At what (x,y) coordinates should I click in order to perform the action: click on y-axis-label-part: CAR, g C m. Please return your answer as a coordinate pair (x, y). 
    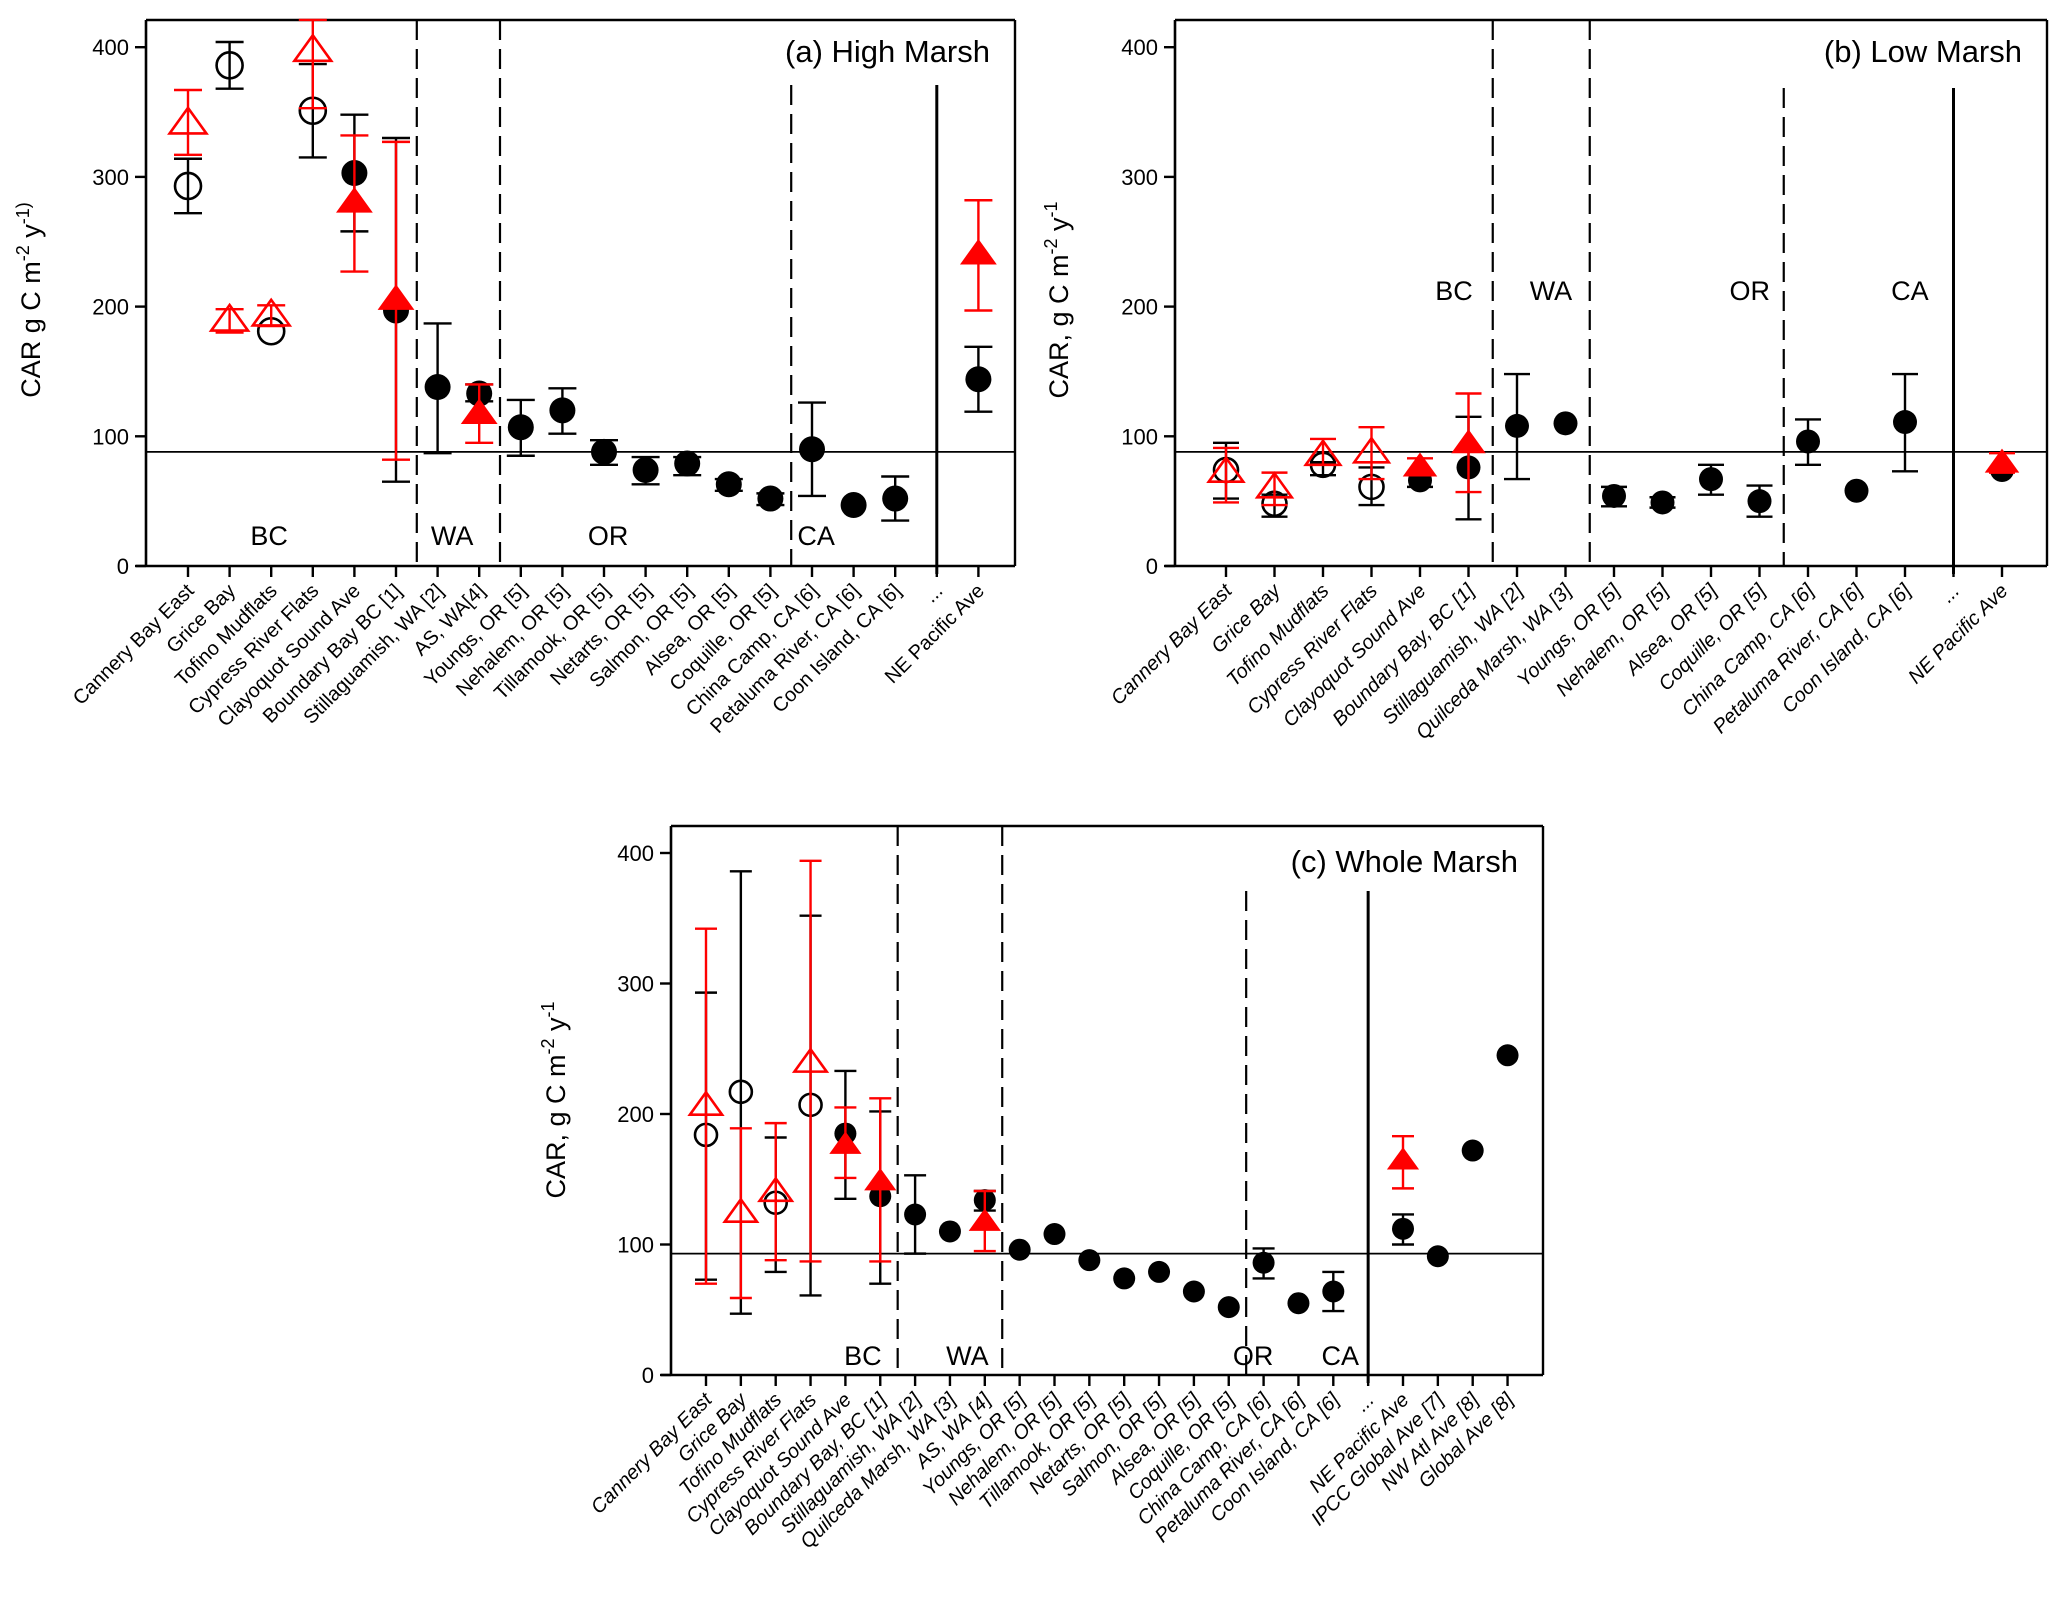
    Looking at the image, I should click on (556, 1127).